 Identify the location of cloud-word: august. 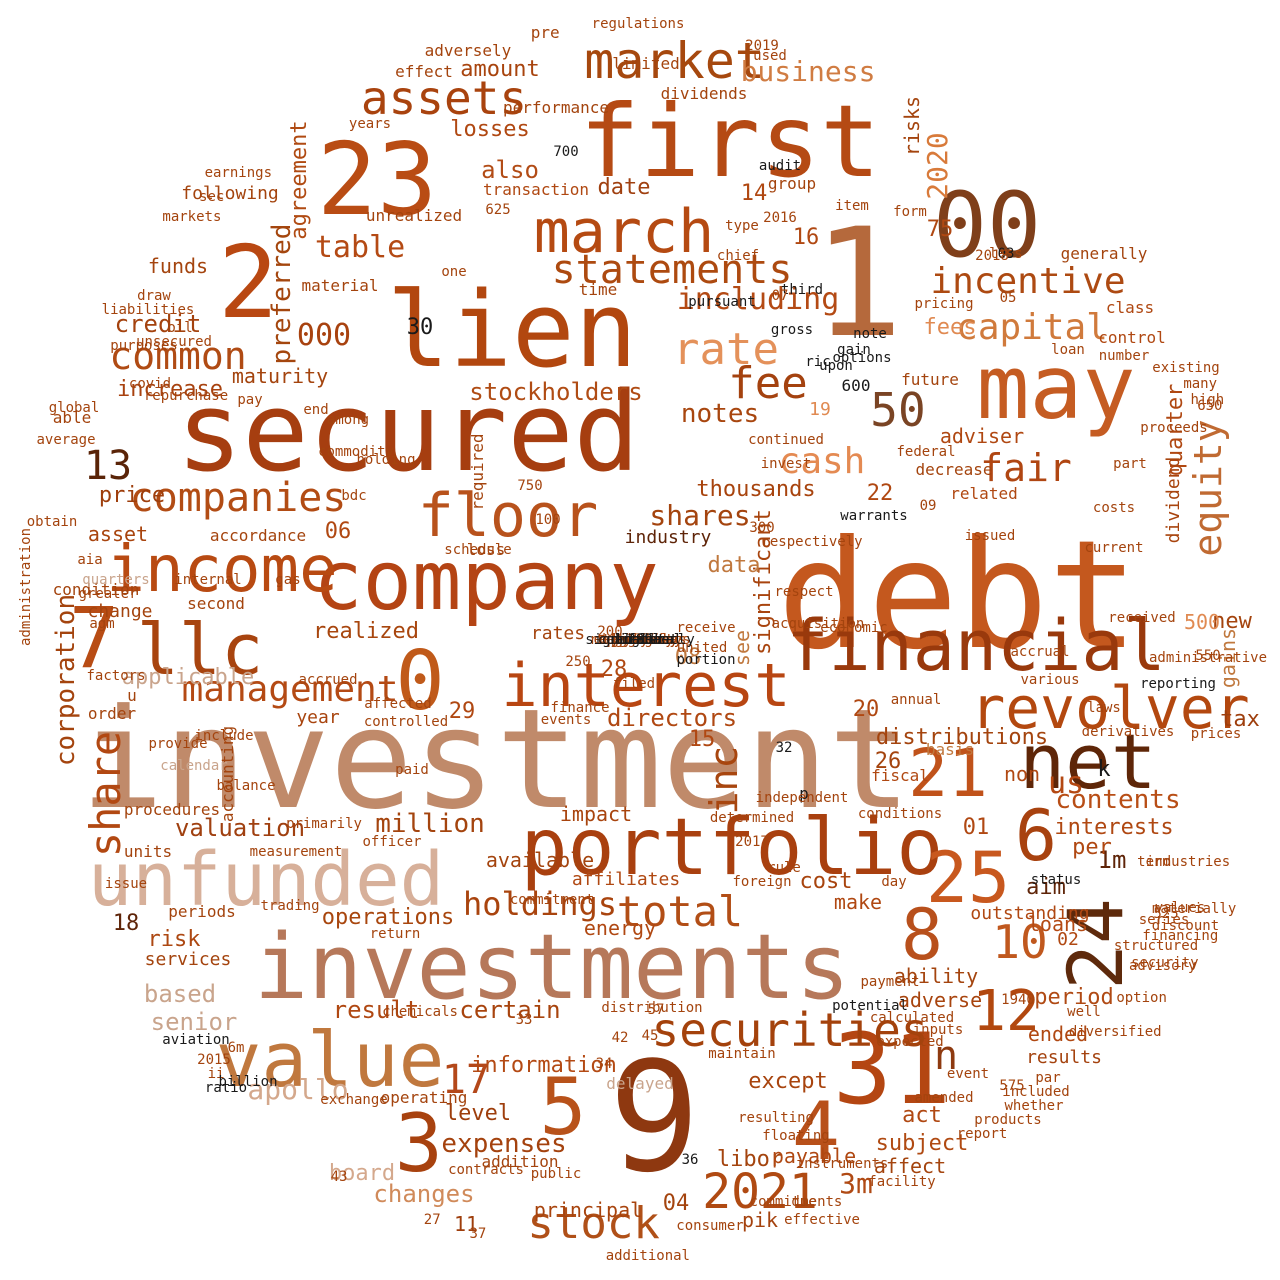
(640, 640).